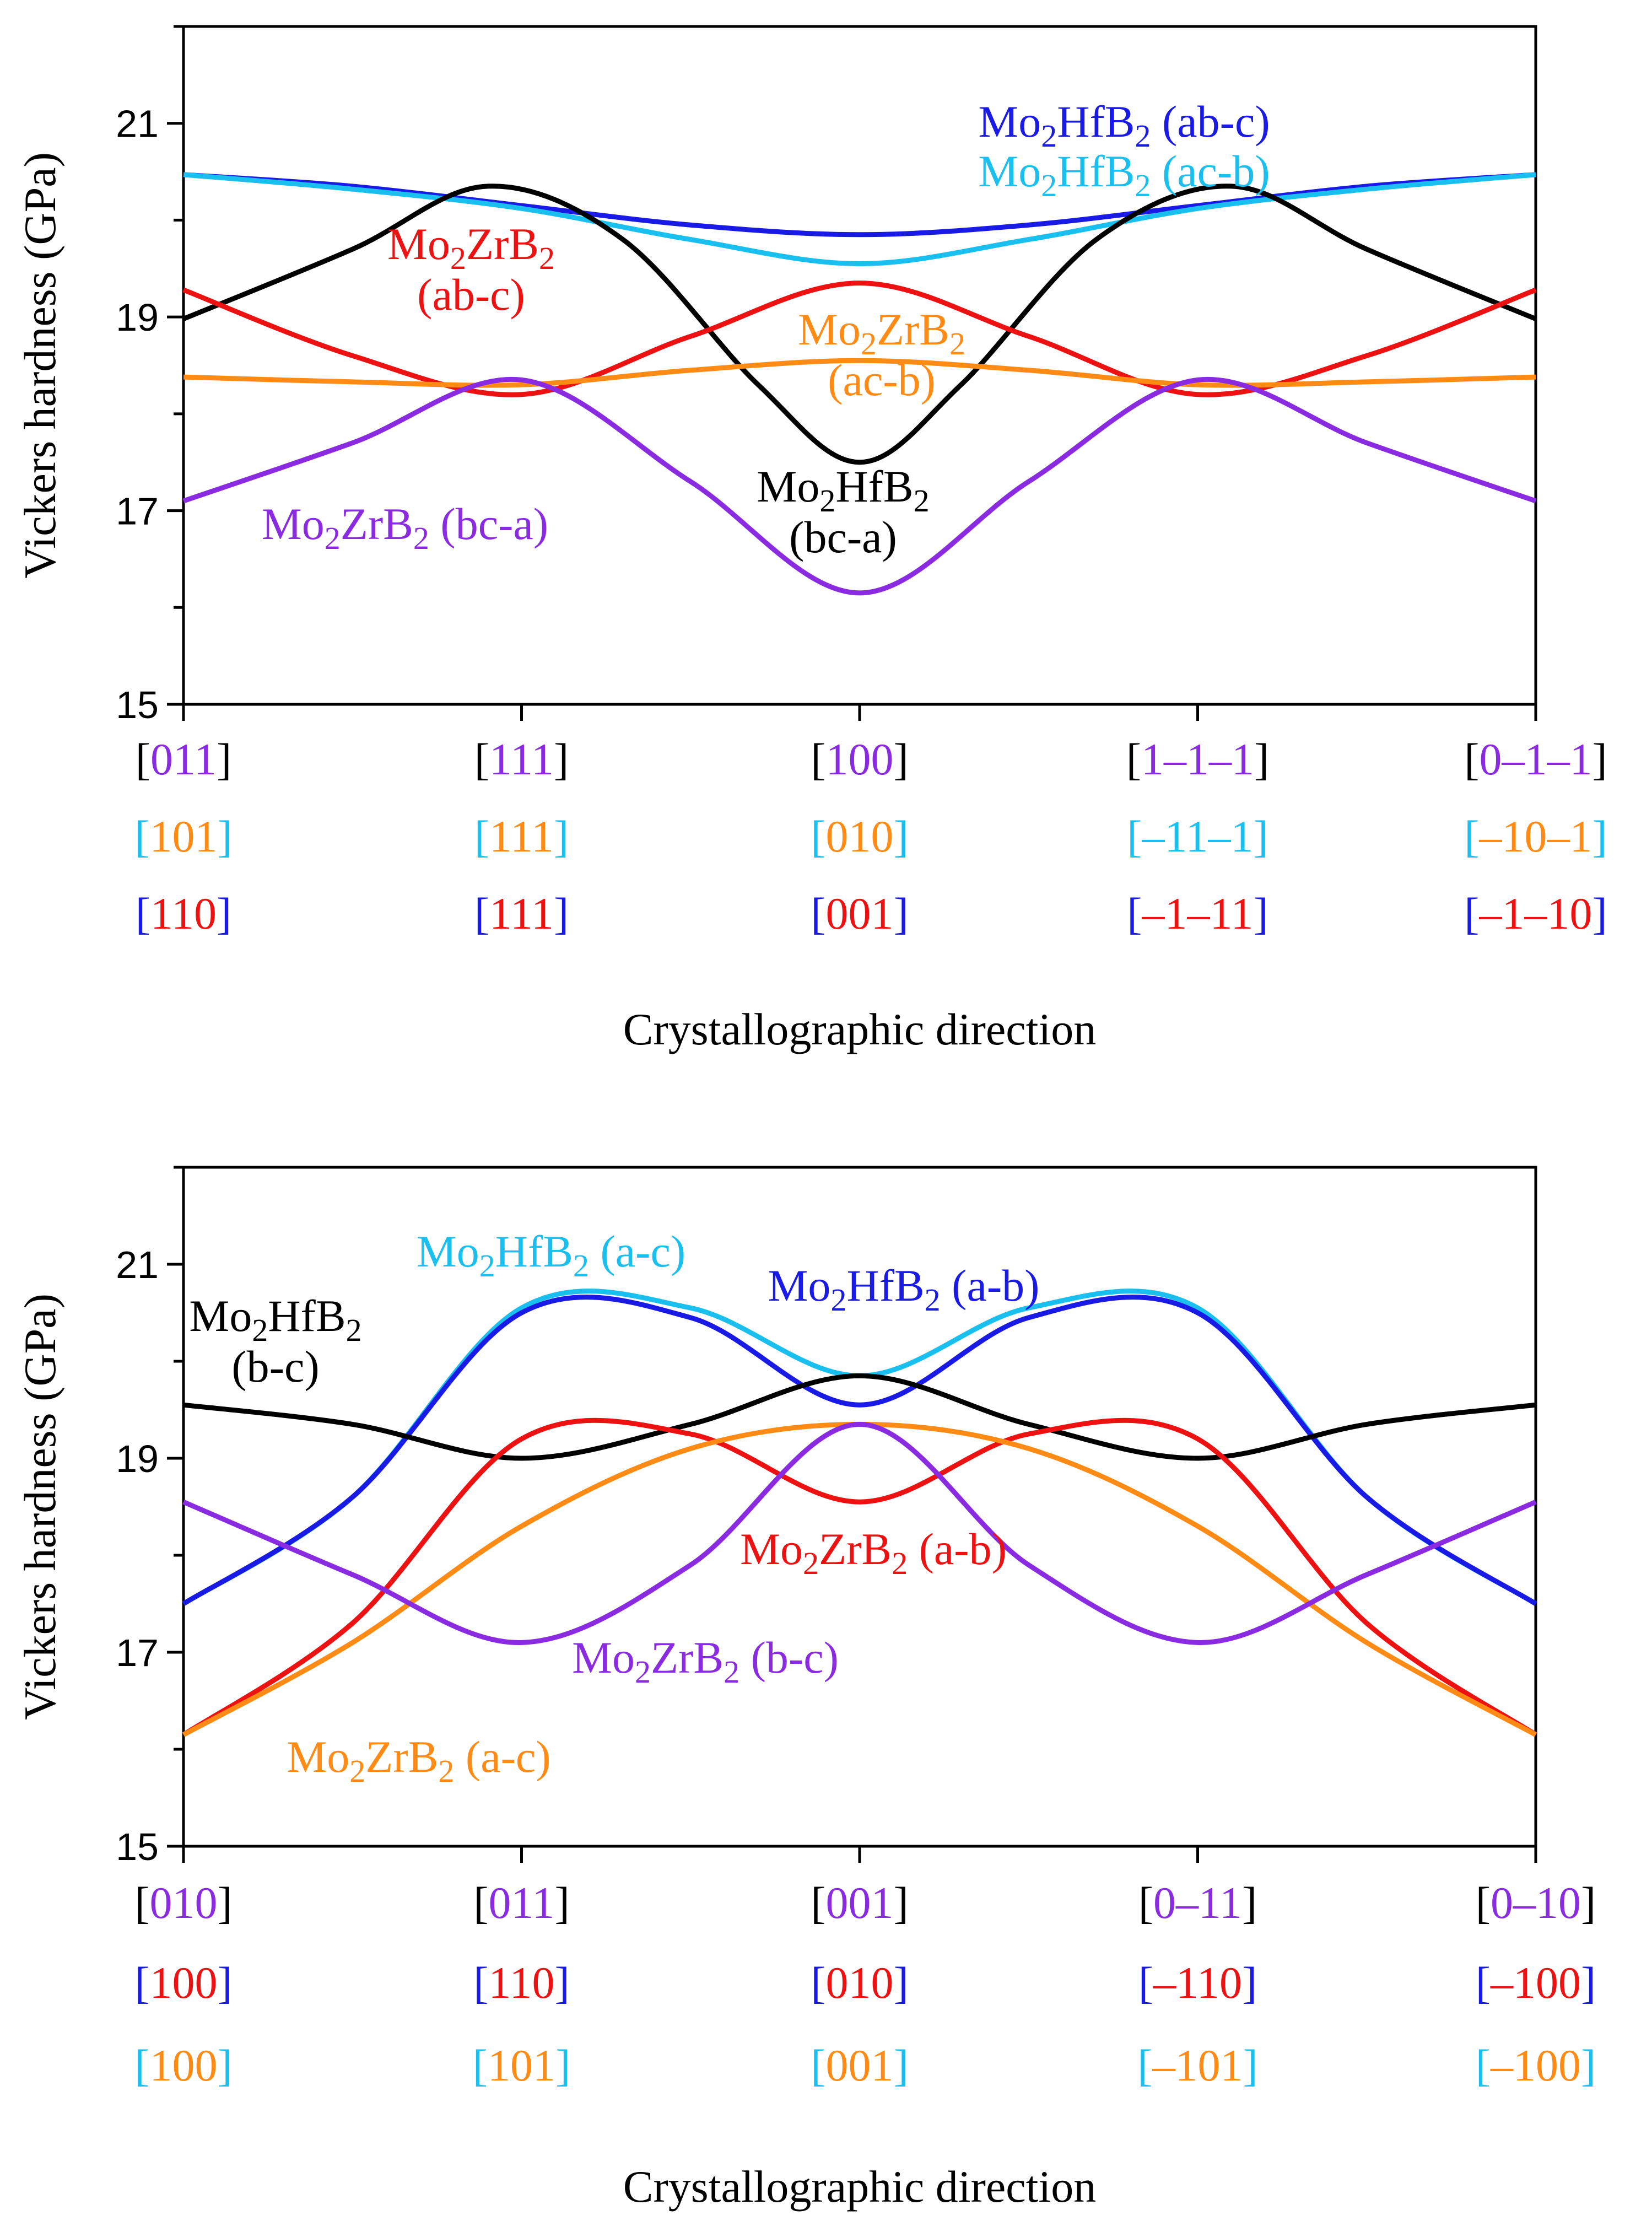 The image size is (1652, 2237). Describe the element at coordinates (859, 1417) in the screenshot. I see `series-line-mo2hfb2-b-c` at that location.